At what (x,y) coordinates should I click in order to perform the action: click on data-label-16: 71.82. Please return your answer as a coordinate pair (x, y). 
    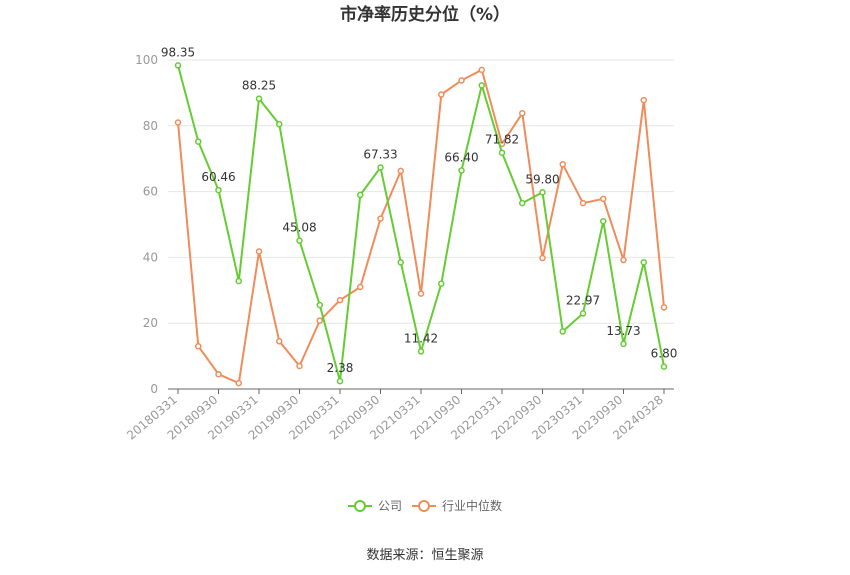
    Looking at the image, I should click on (502, 140).